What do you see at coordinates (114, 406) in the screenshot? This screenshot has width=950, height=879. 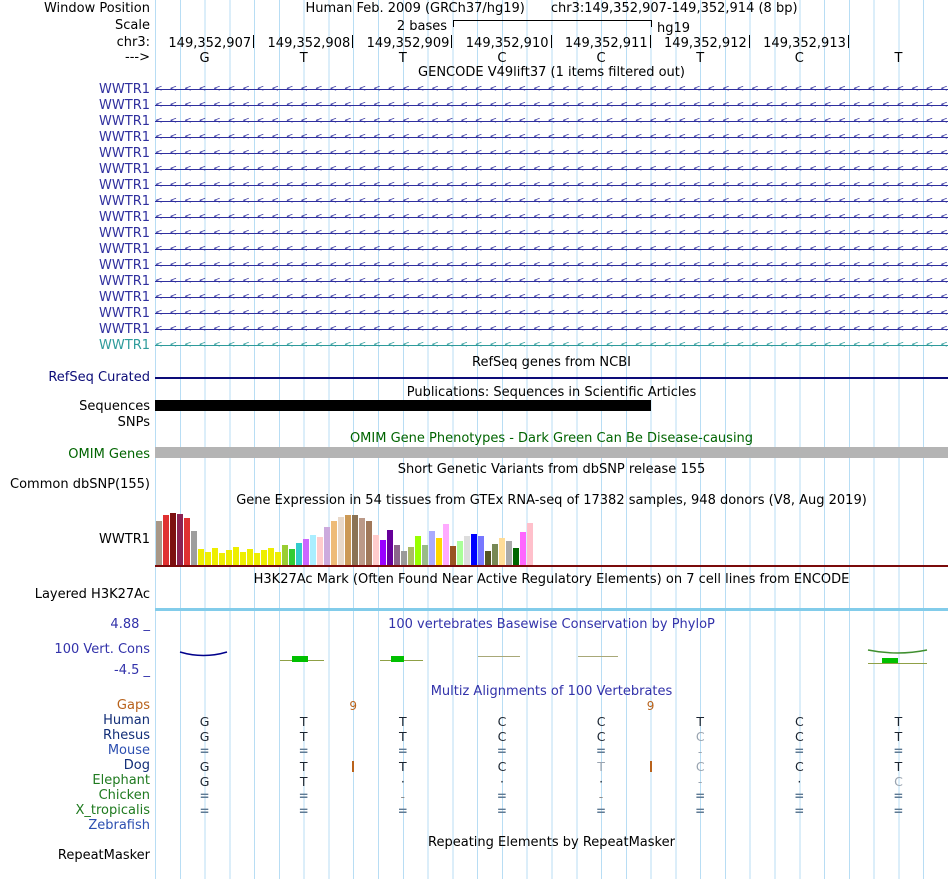 I see `sequences-label: Sequences` at bounding box center [114, 406].